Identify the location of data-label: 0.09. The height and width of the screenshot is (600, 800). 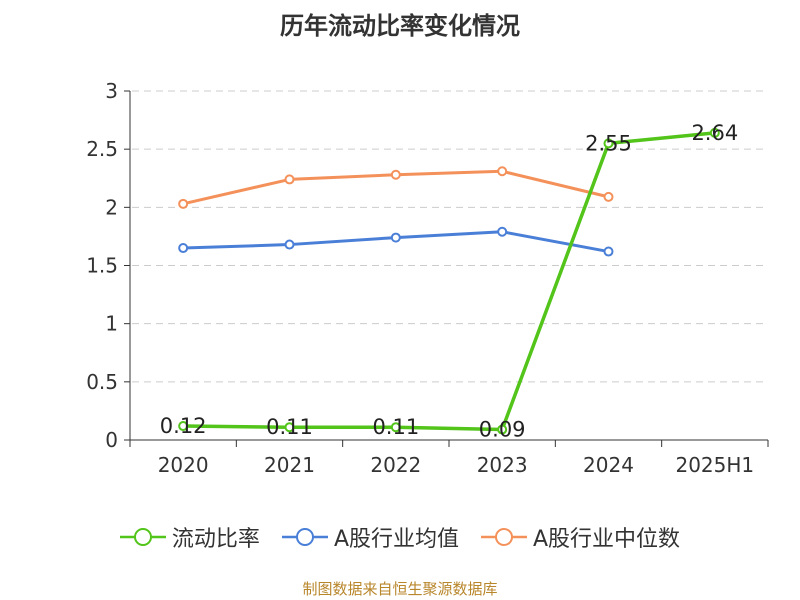
(502, 430).